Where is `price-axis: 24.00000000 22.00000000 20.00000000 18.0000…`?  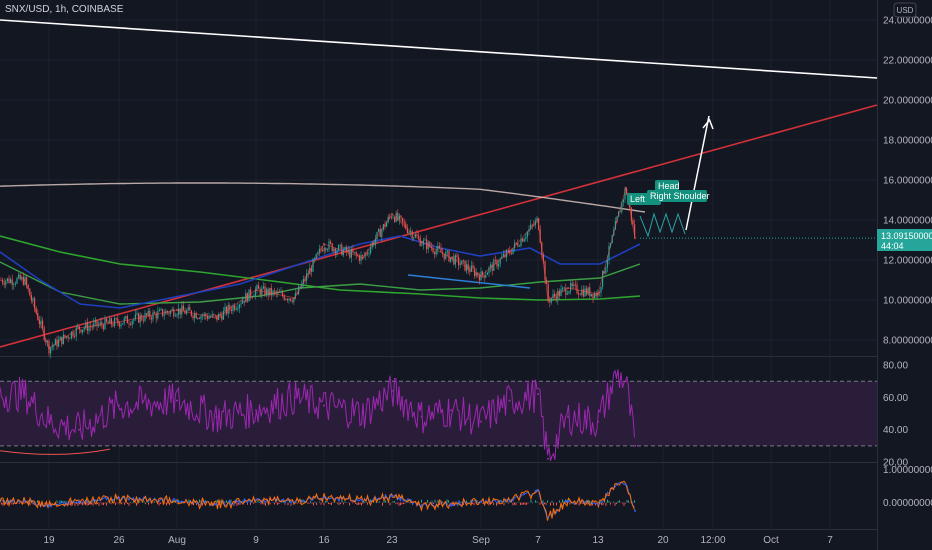 price-axis: 24.00000000 22.00000000 20.00000000 18.0000… is located at coordinates (907, 181).